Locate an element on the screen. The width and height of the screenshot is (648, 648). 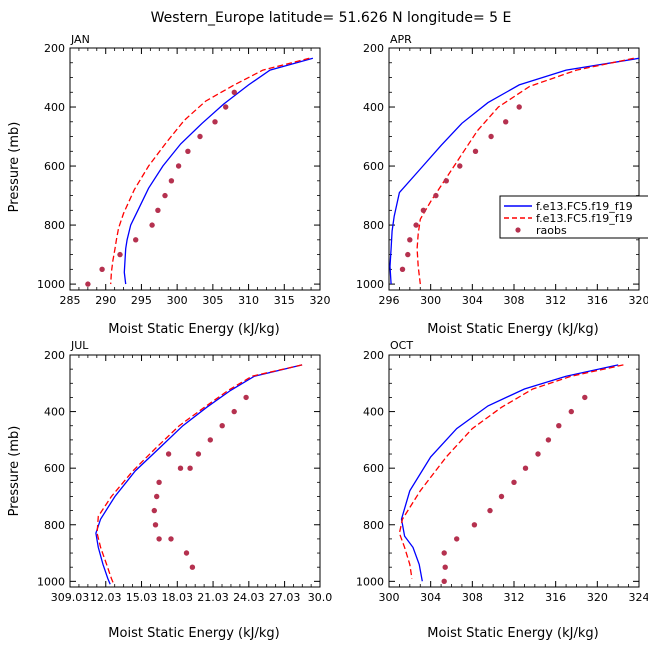
x-tick-label: 285 is located at coordinates (70, 300).